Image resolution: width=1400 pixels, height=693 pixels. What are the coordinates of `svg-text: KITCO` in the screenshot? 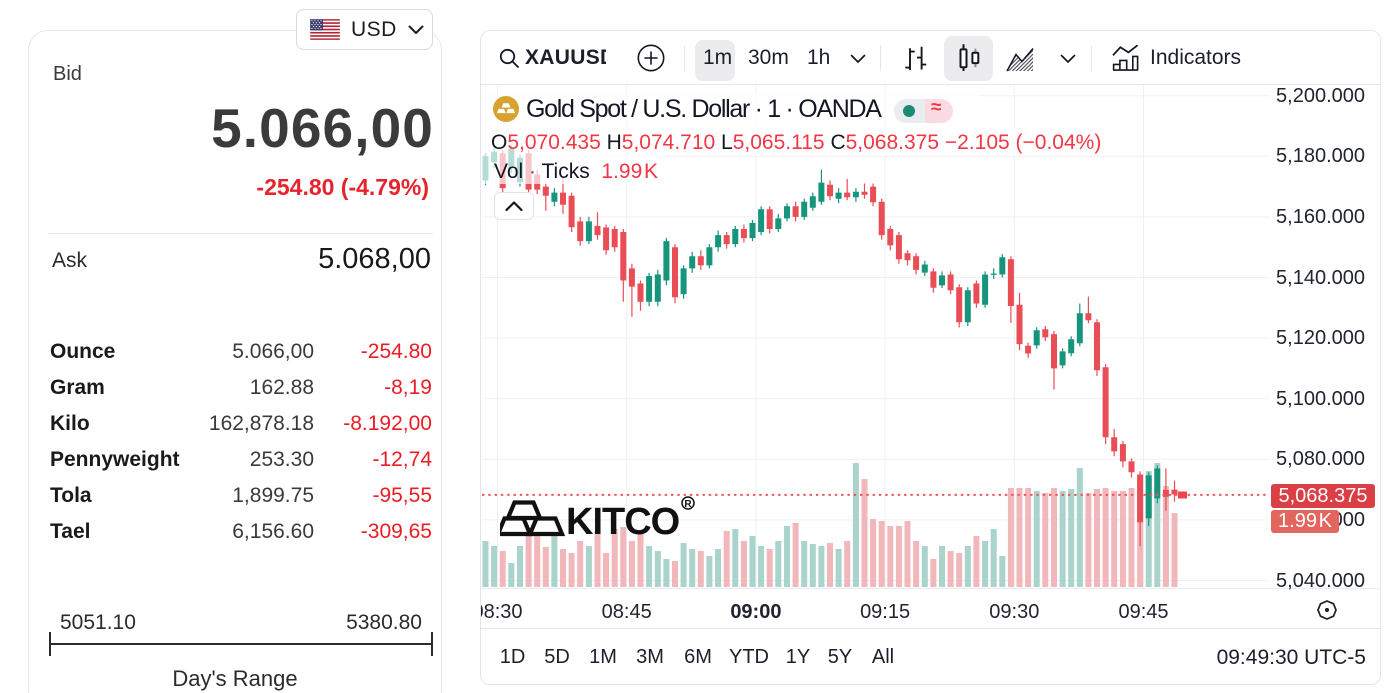 It's located at (622, 519).